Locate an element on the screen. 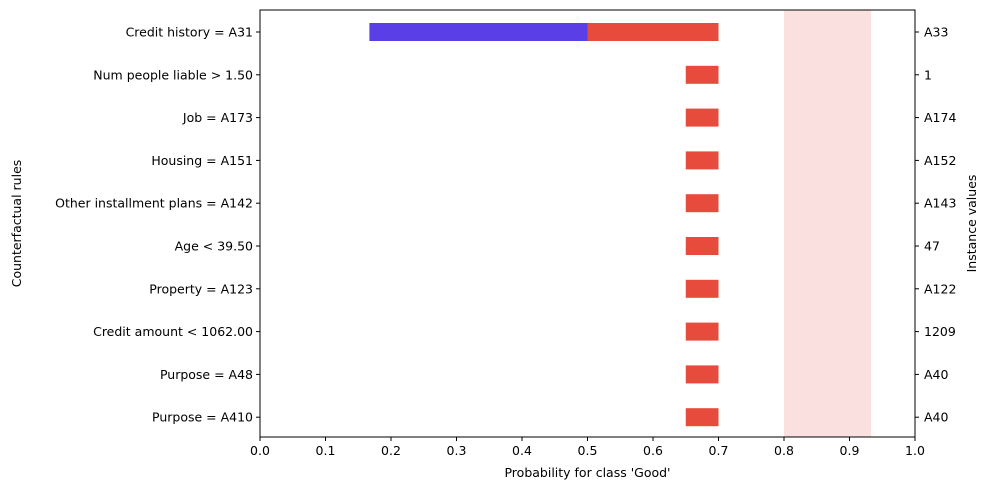  x-tick-label: 0.5 is located at coordinates (588, 450).